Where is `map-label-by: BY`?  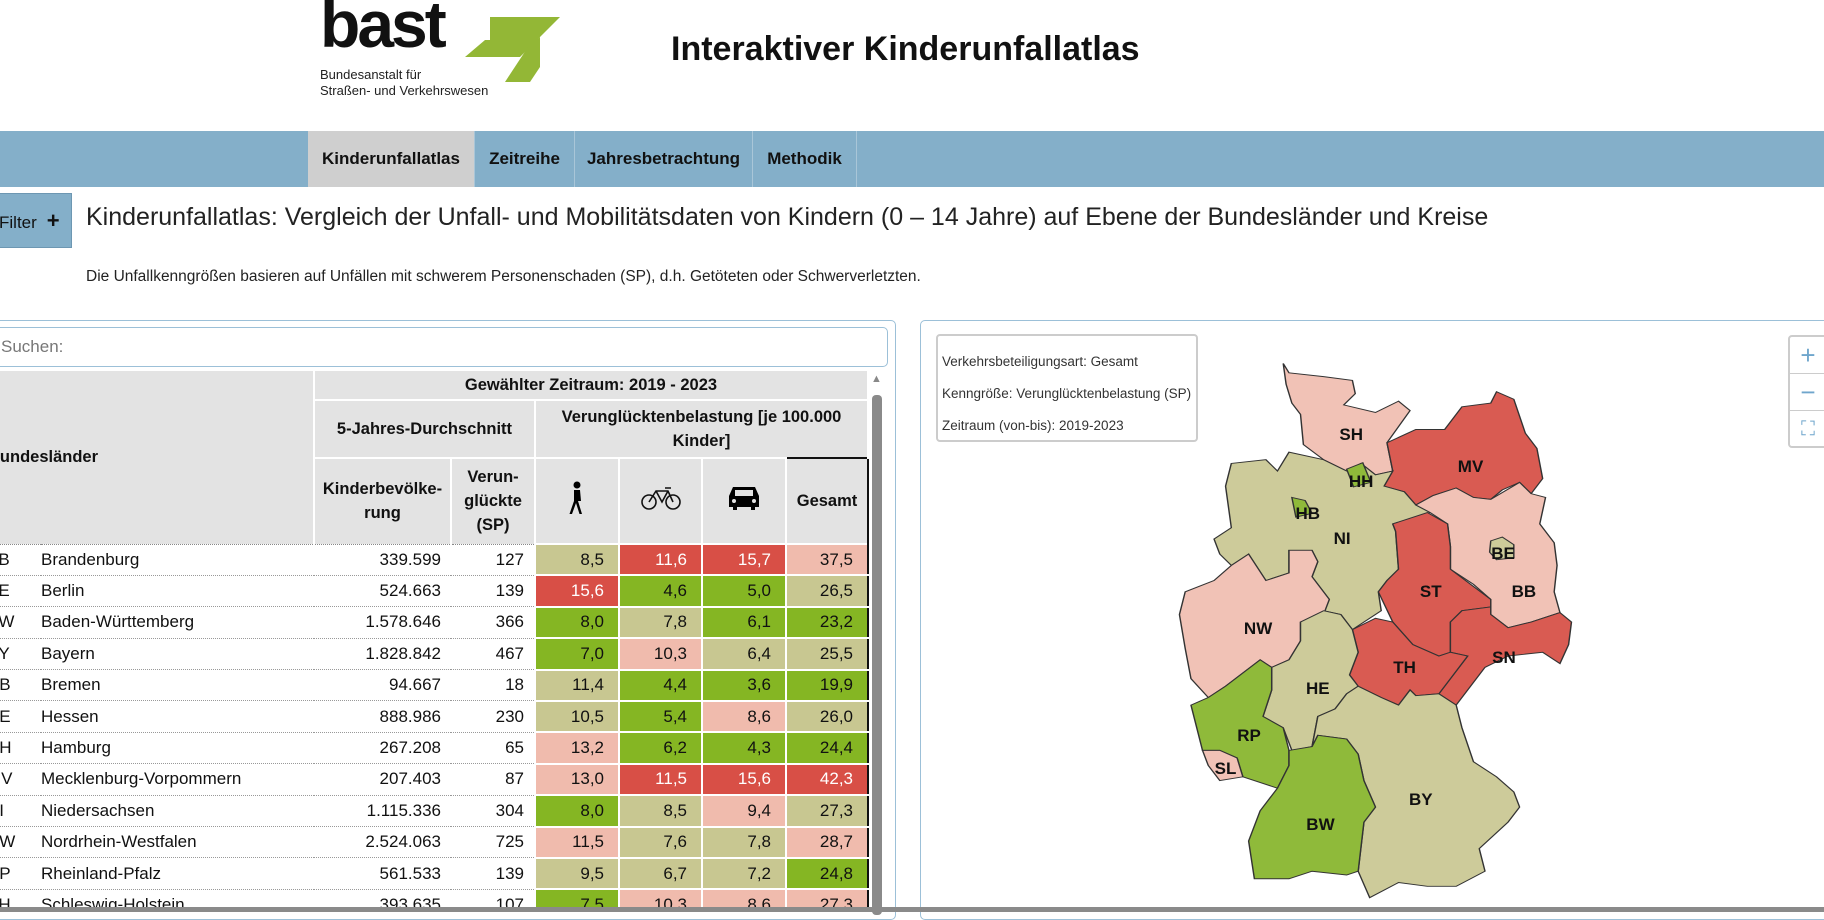
map-label-by: BY is located at coordinates (1421, 799).